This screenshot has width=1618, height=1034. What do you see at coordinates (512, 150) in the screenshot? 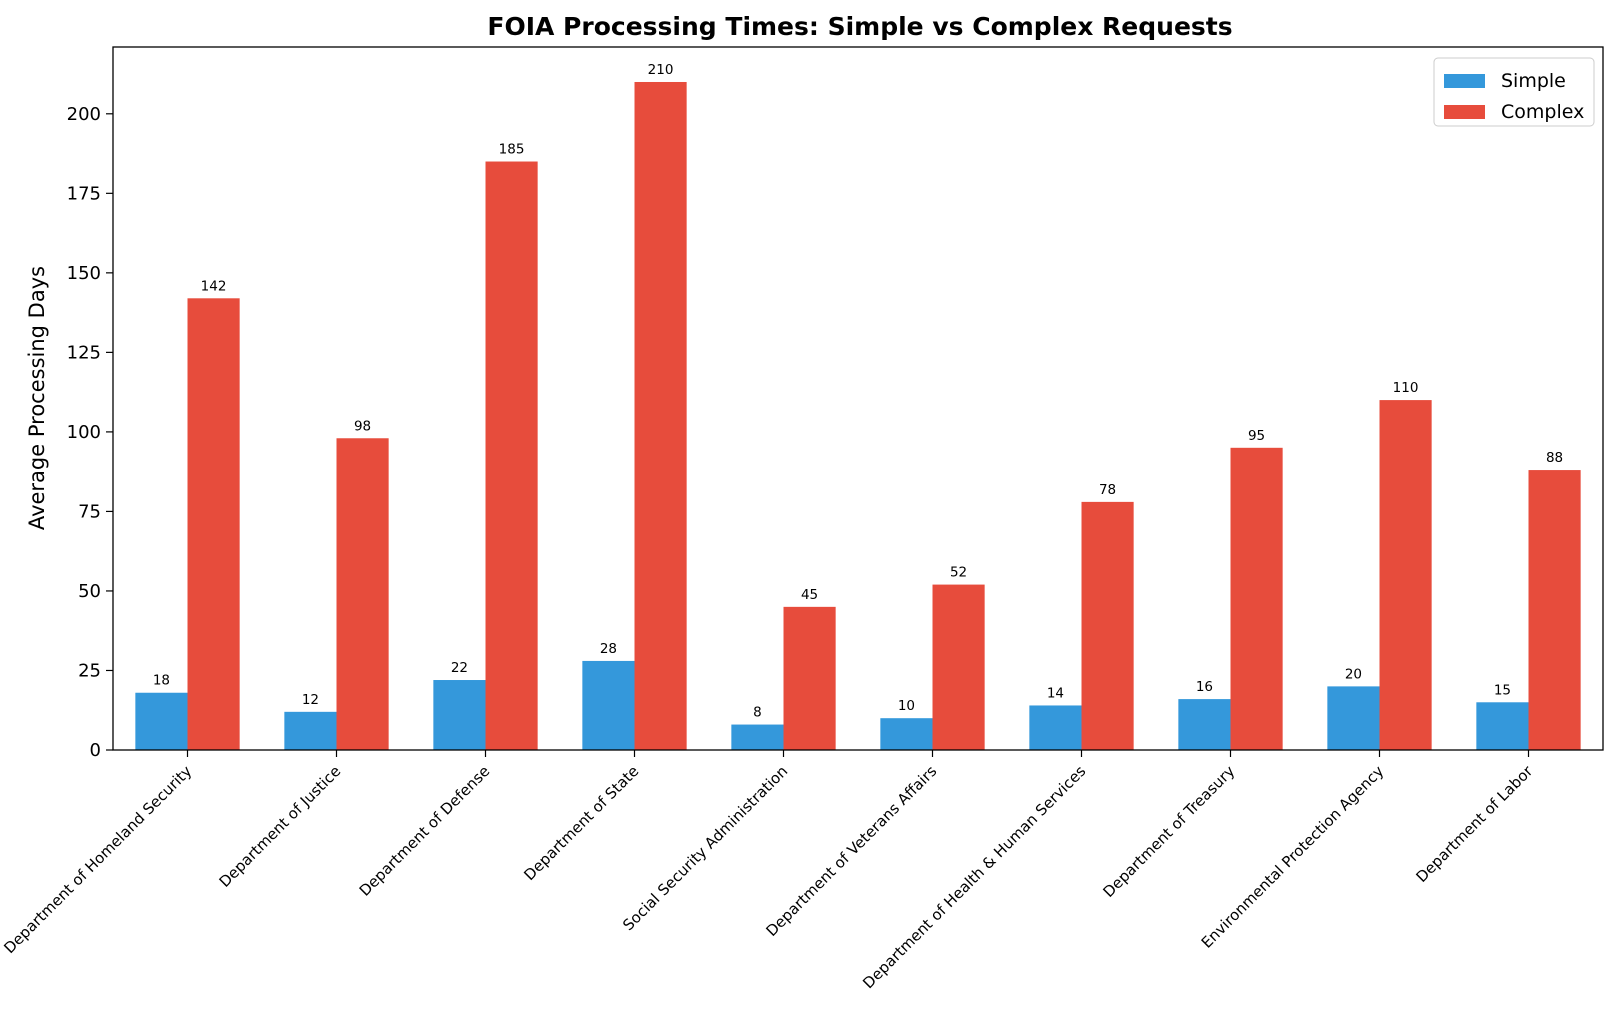
I see `data-label-complex: 185` at bounding box center [512, 150].